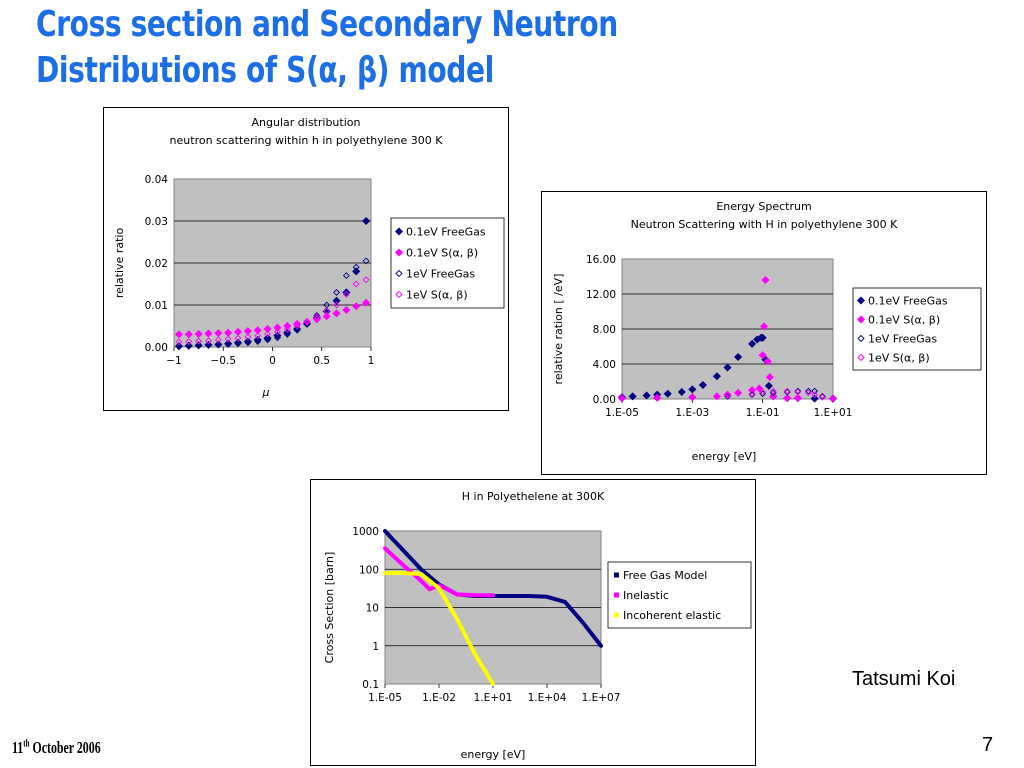 Image resolution: width=1024 pixels, height=768 pixels. I want to click on series-line, so click(439, 572).